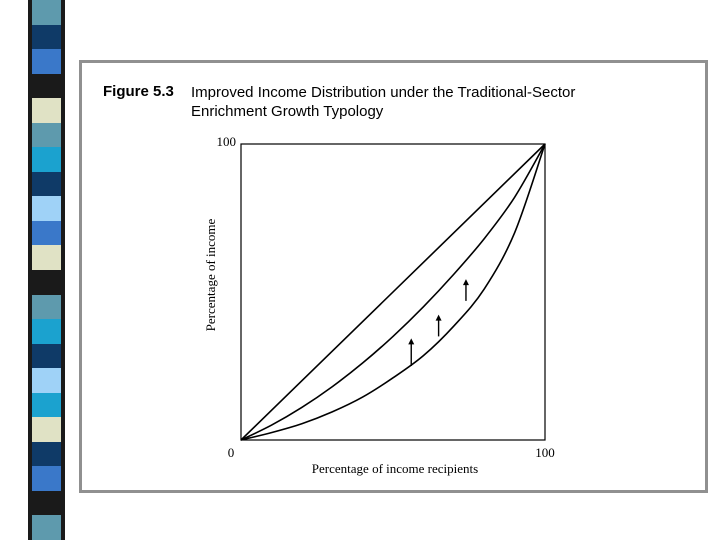 This screenshot has height=540, width=720. I want to click on y-axis-label: Percentage of income, so click(210, 274).